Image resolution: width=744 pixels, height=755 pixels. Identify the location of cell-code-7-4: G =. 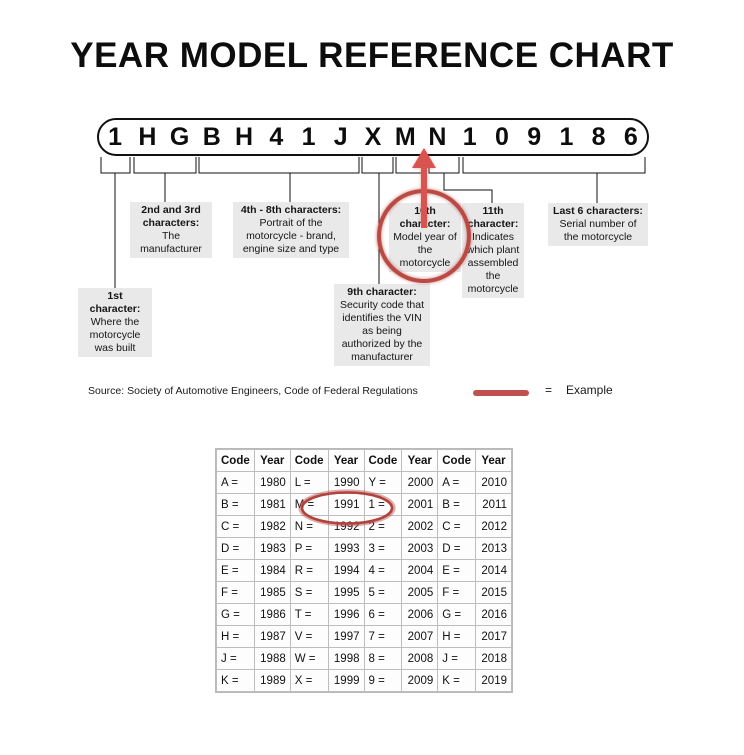
(456, 614).